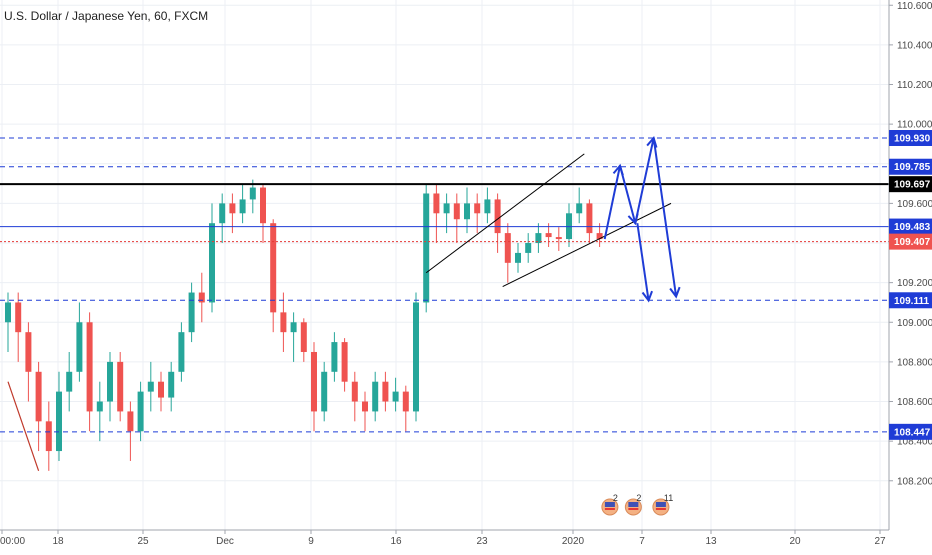  What do you see at coordinates (638, 498) in the screenshot?
I see `event-count: 2` at bounding box center [638, 498].